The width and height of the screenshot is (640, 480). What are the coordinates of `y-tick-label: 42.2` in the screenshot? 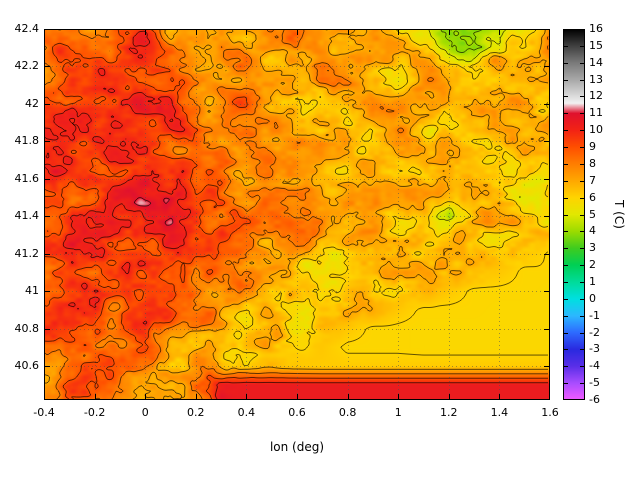 It's located at (27, 66).